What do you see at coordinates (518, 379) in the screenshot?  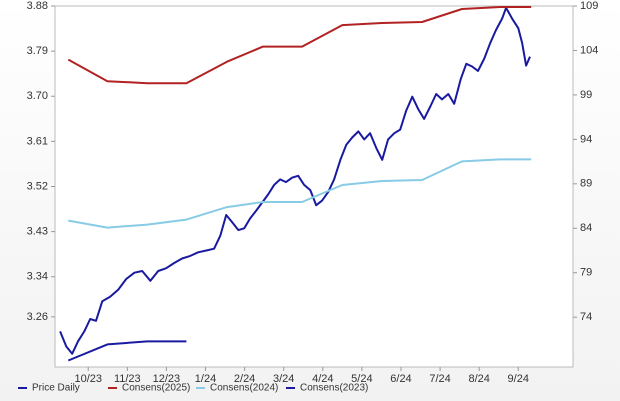 I see `x-tick-label: 9/24` at bounding box center [518, 379].